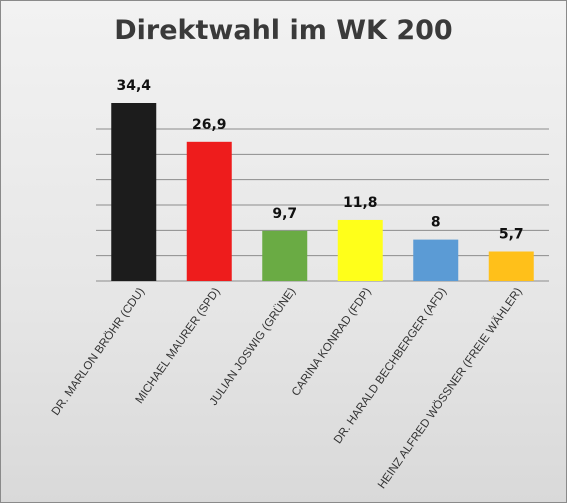 The width and height of the screenshot is (567, 503). What do you see at coordinates (511, 235) in the screenshot?
I see `value-label-6: 5,7` at bounding box center [511, 235].